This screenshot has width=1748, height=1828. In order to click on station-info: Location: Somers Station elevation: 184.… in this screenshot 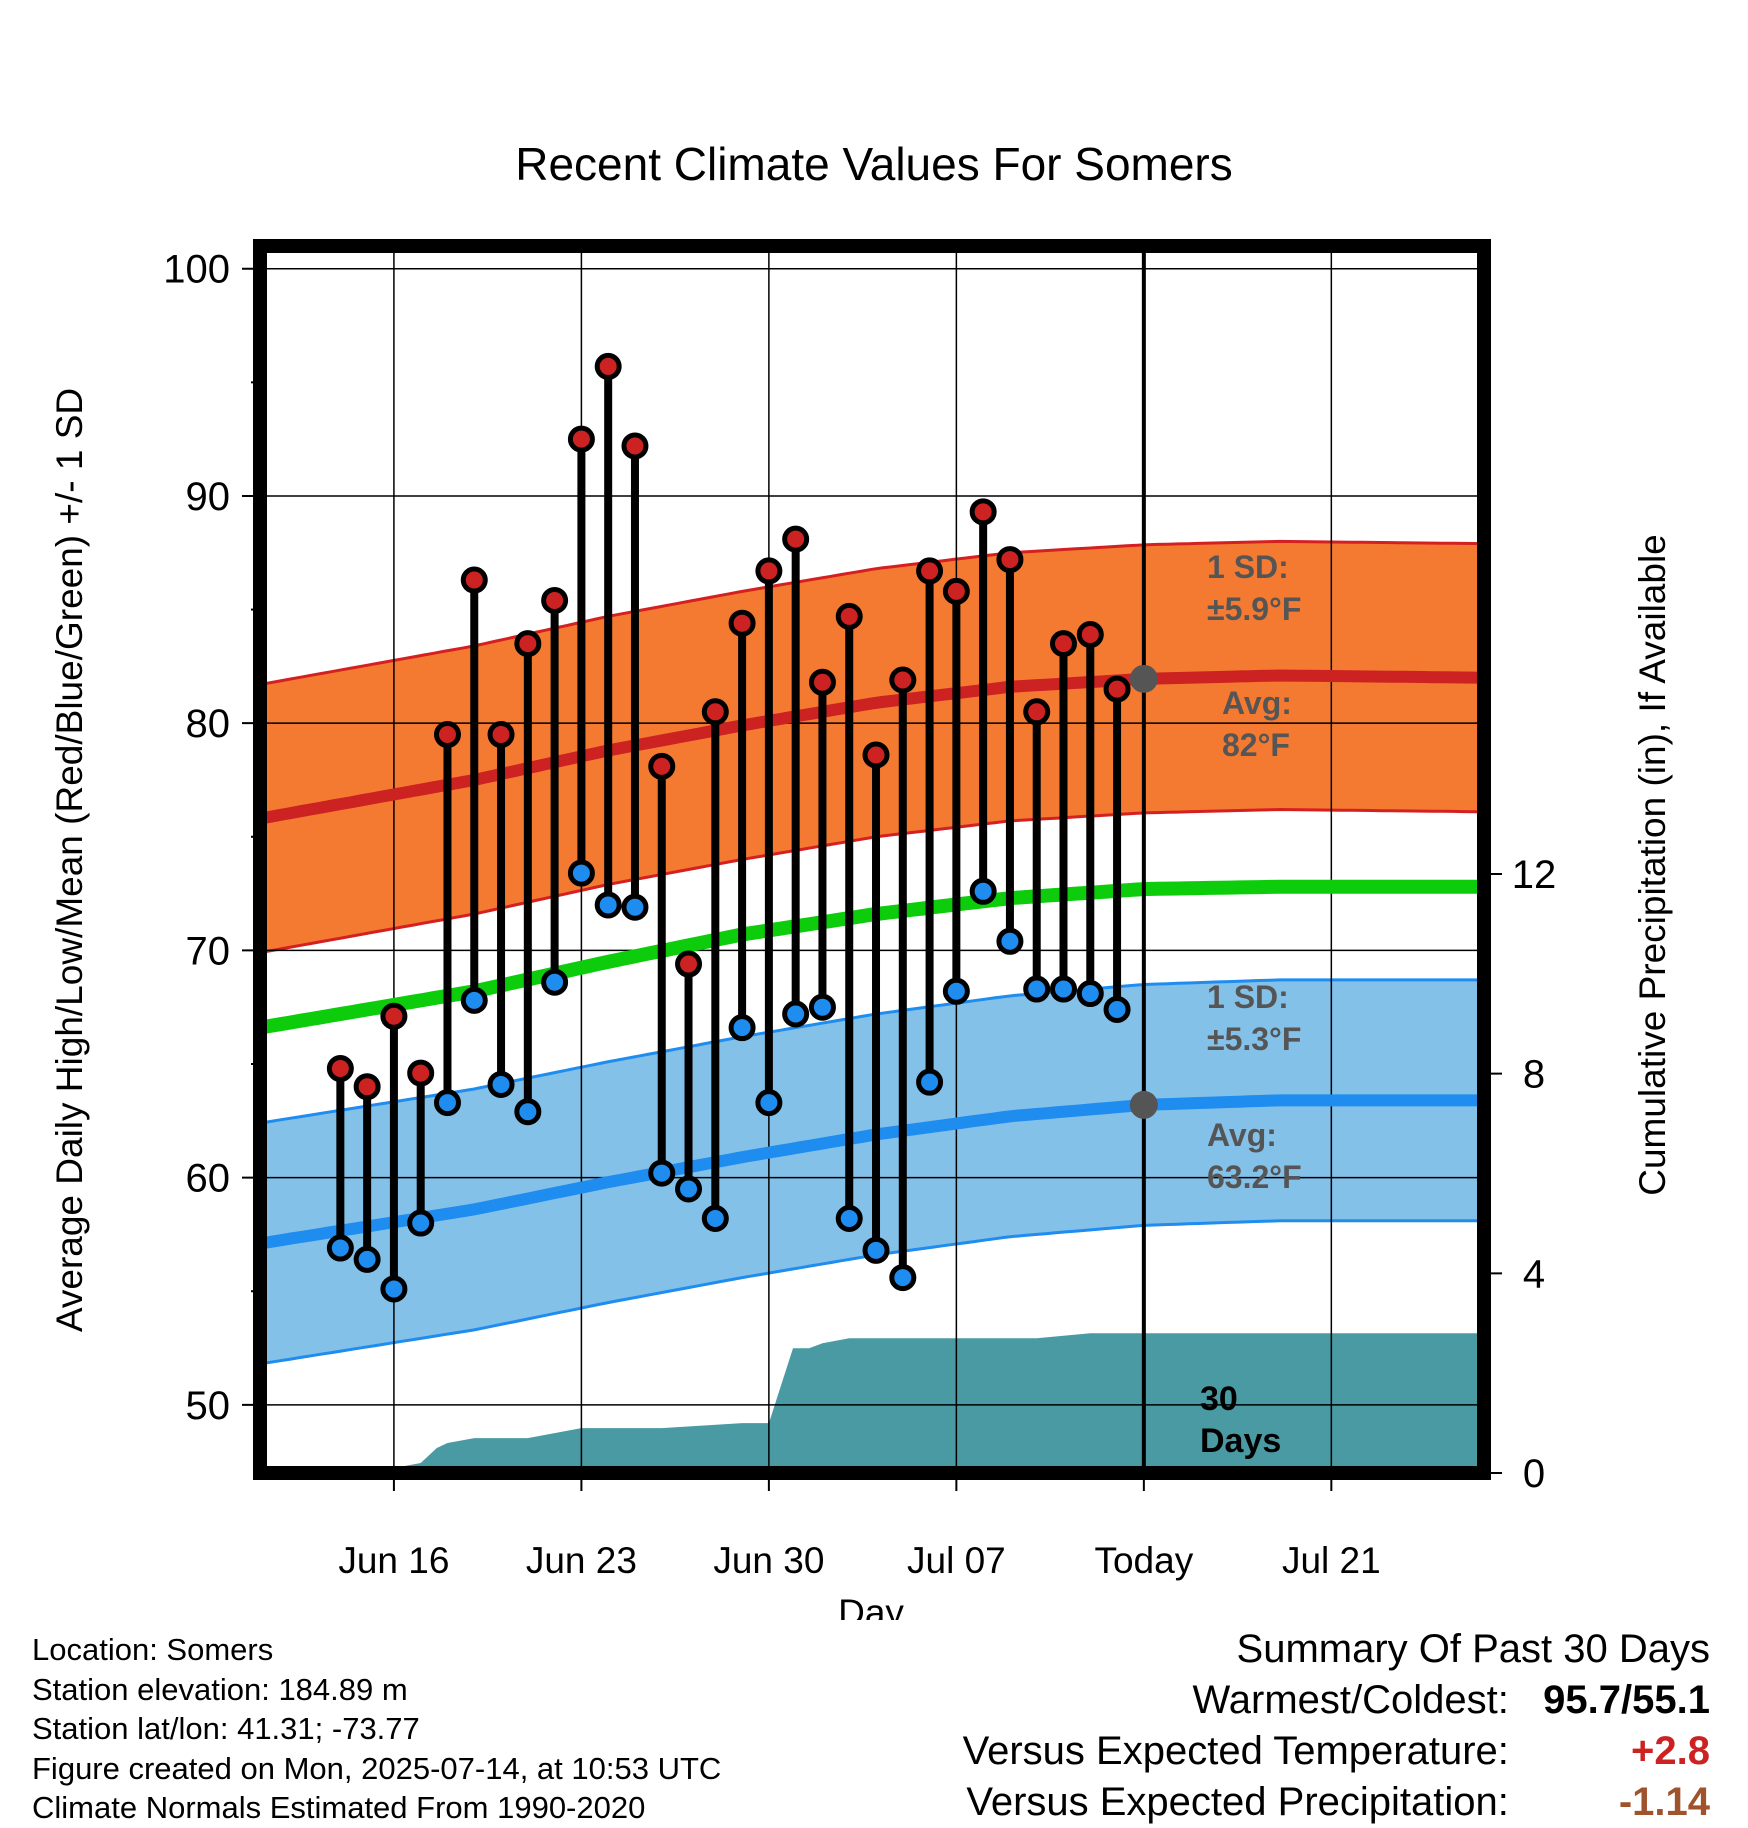, I will do `click(376, 1729)`.